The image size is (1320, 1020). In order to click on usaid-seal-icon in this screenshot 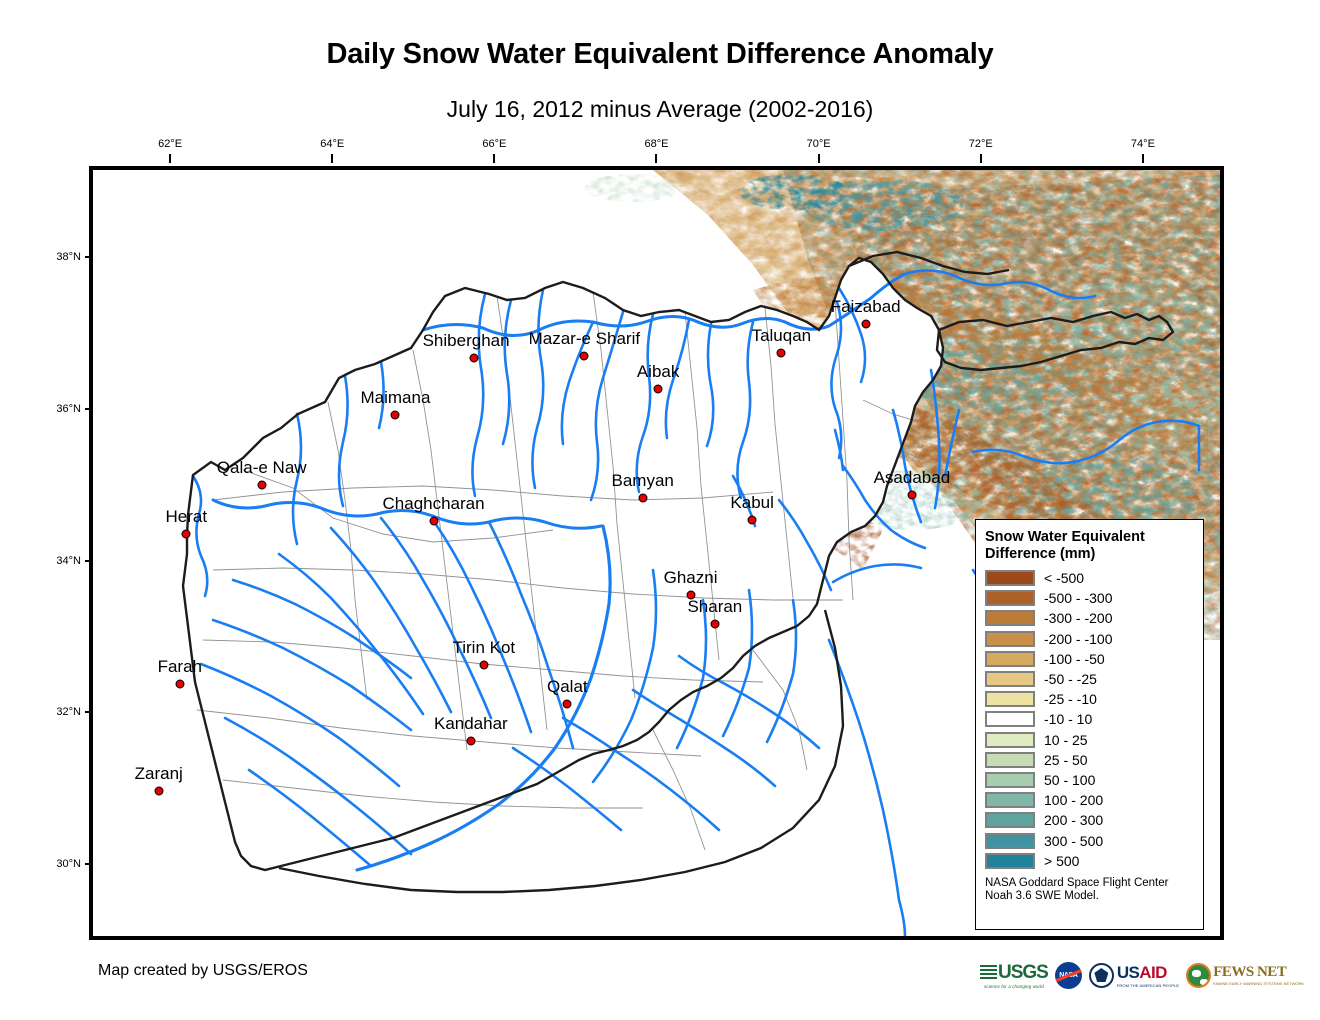, I will do `click(1101, 975)`.